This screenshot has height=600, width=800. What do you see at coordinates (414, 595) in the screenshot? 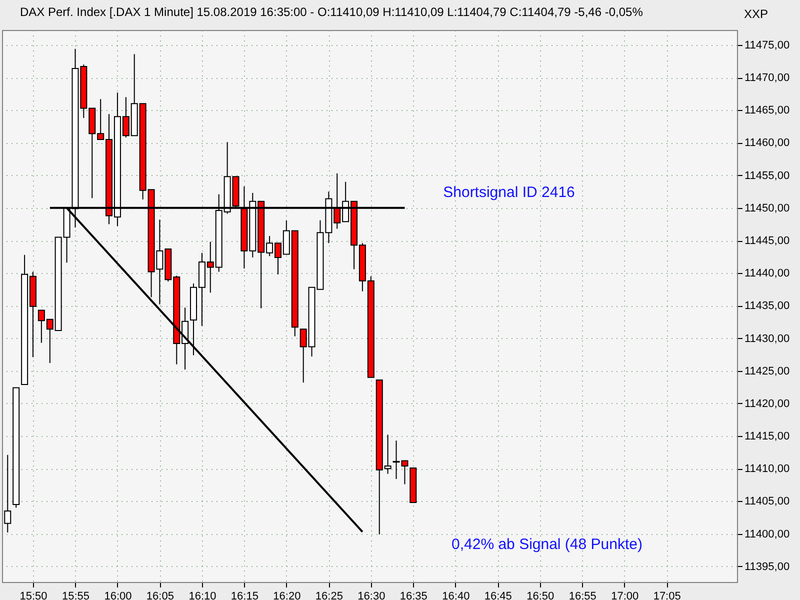
I see `x-tick-label: 16:35` at bounding box center [414, 595].